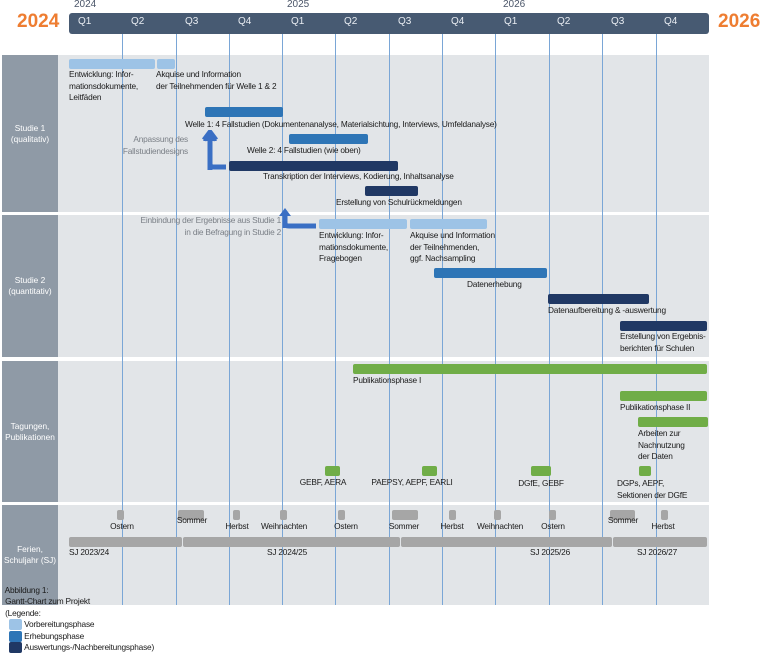 The height and width of the screenshot is (654, 761). Describe the element at coordinates (652, 489) in the screenshot. I see `label-conference: DGPs, AEPF, Sektionen der DGfE` at that location.